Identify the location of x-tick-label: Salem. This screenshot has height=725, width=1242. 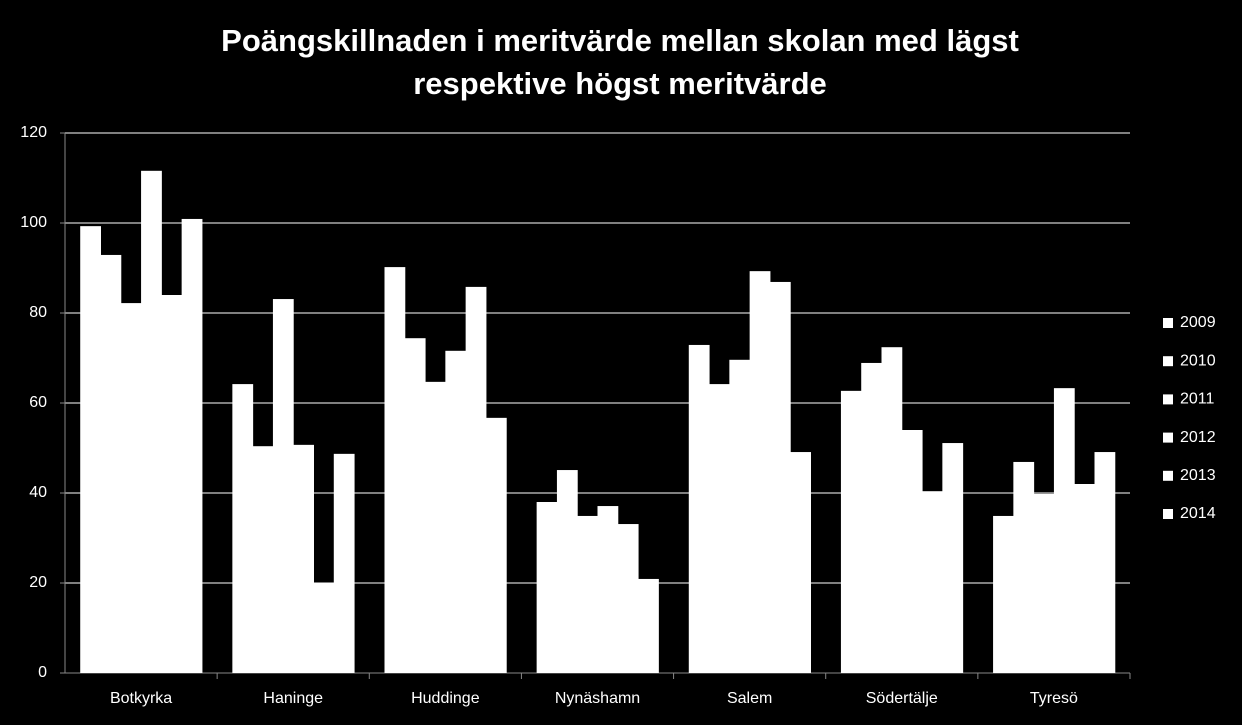
(749, 698).